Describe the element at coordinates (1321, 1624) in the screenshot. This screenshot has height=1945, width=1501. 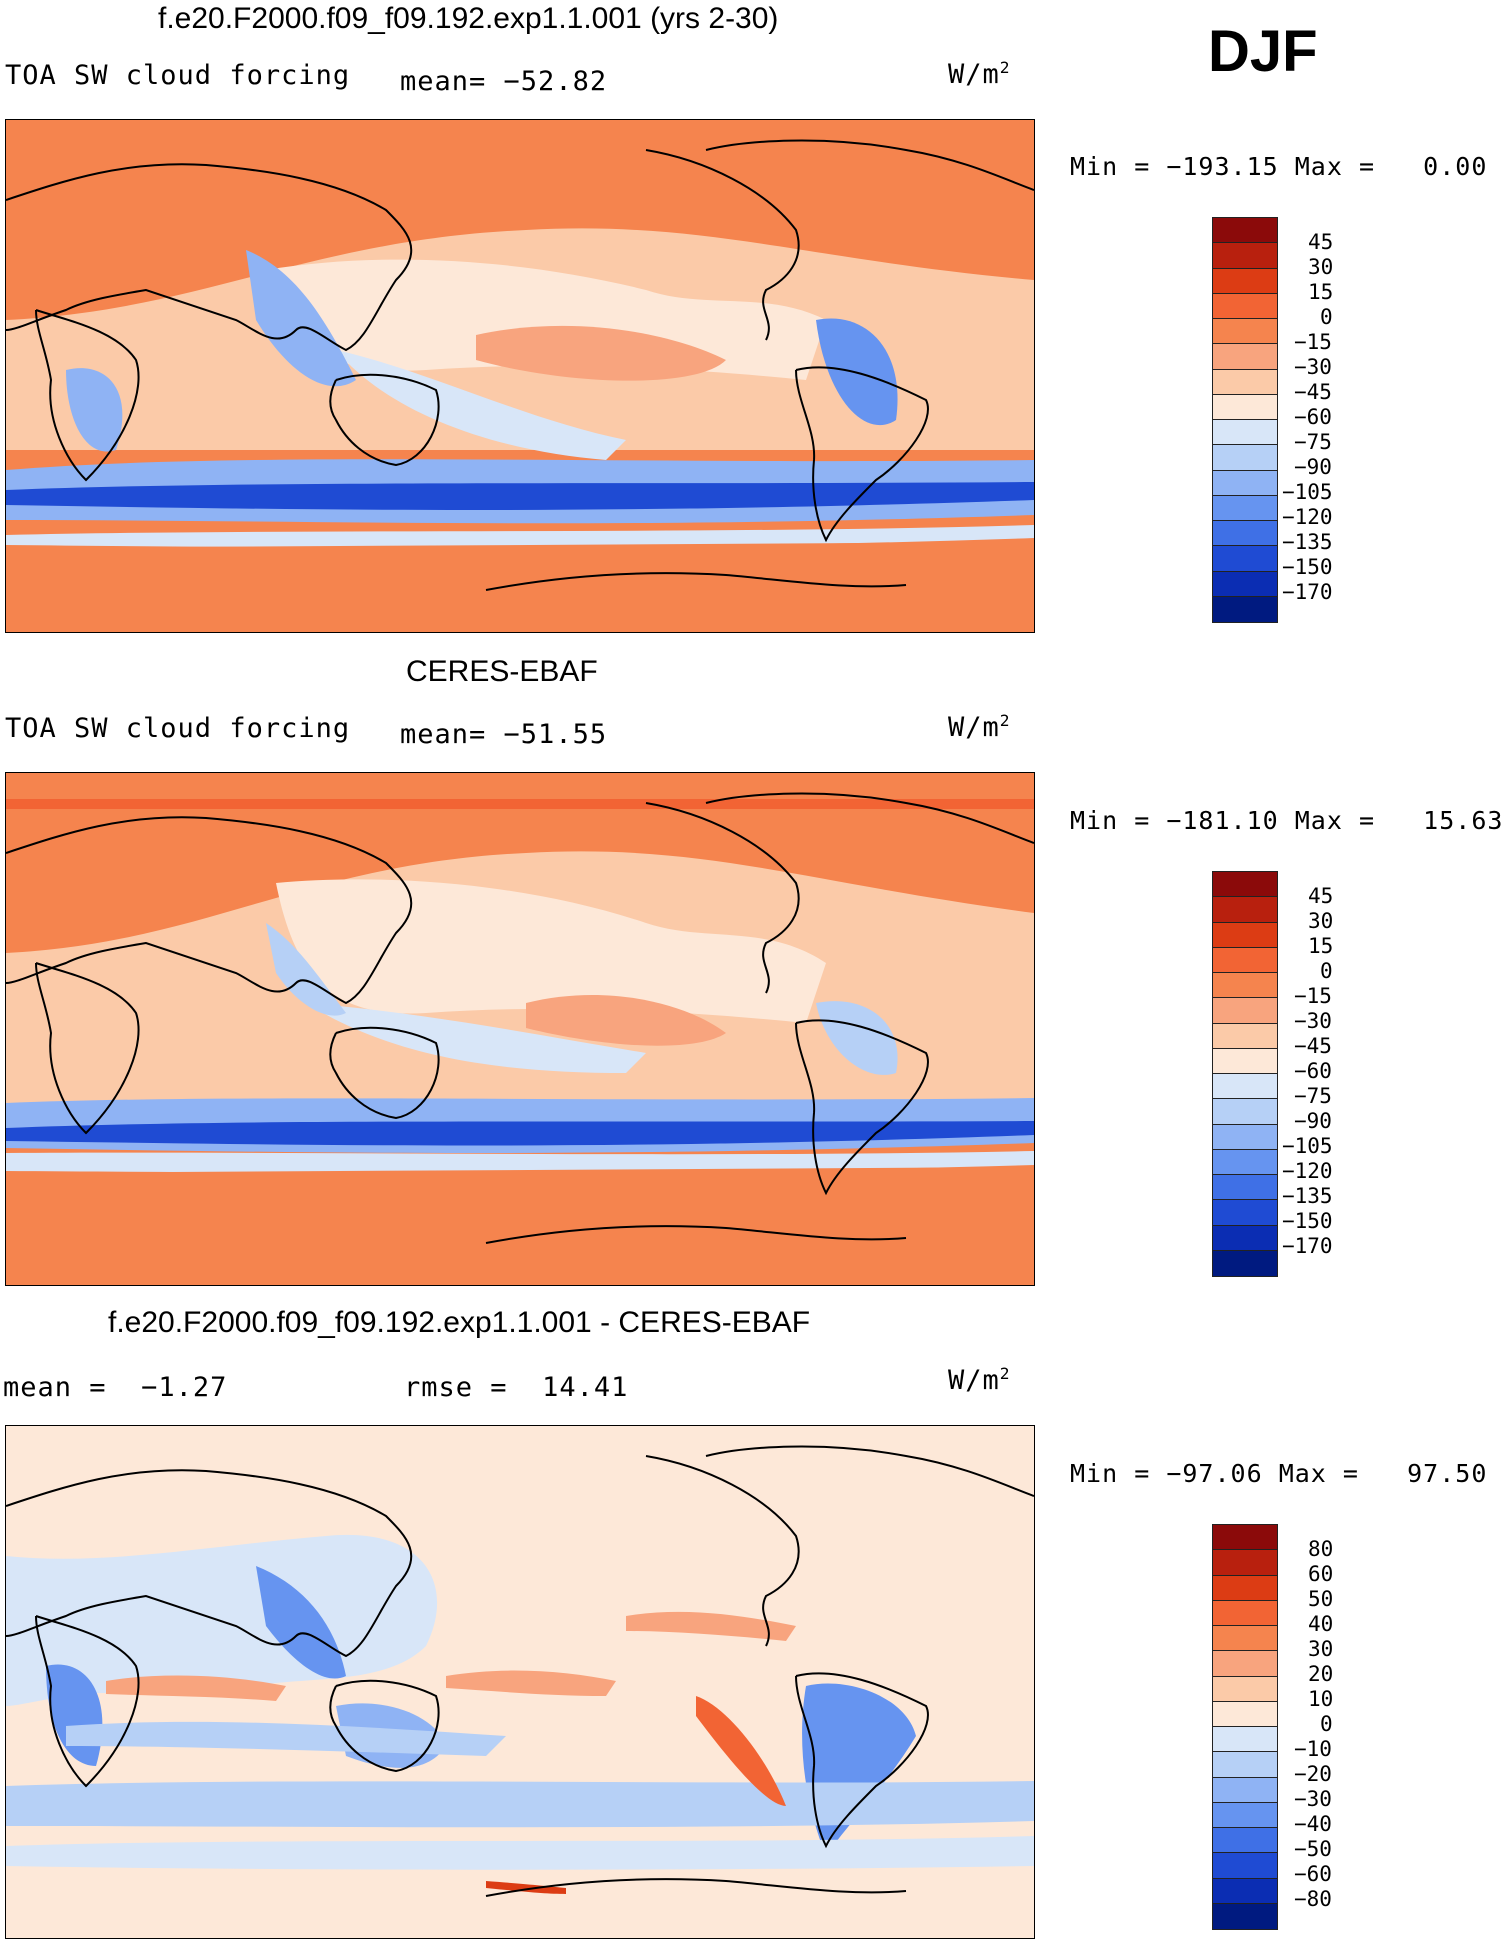
I see `cbar-tick: 40` at that location.